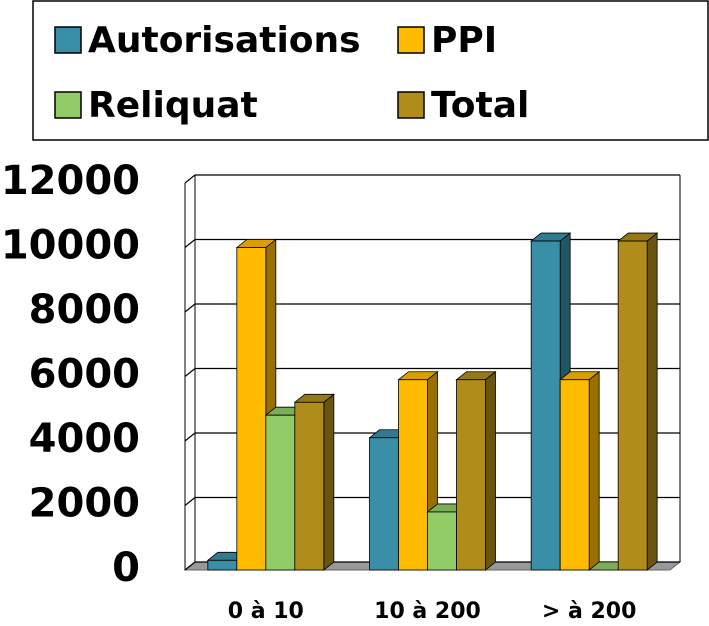 The image size is (709, 626). I want to click on y-tick-label: 10000, so click(70, 246).